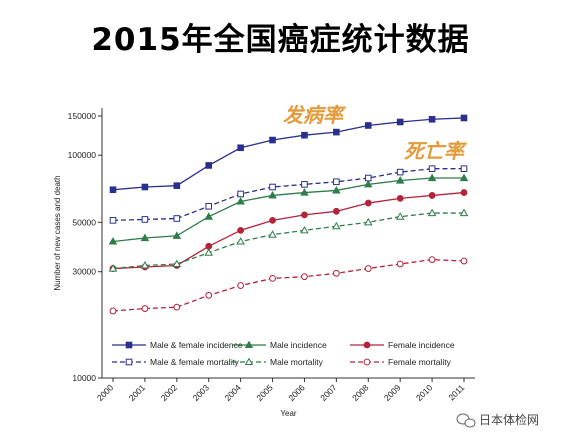 This screenshot has height=445, width=561. I want to click on legend-label: Male & female mortality, so click(195, 362).